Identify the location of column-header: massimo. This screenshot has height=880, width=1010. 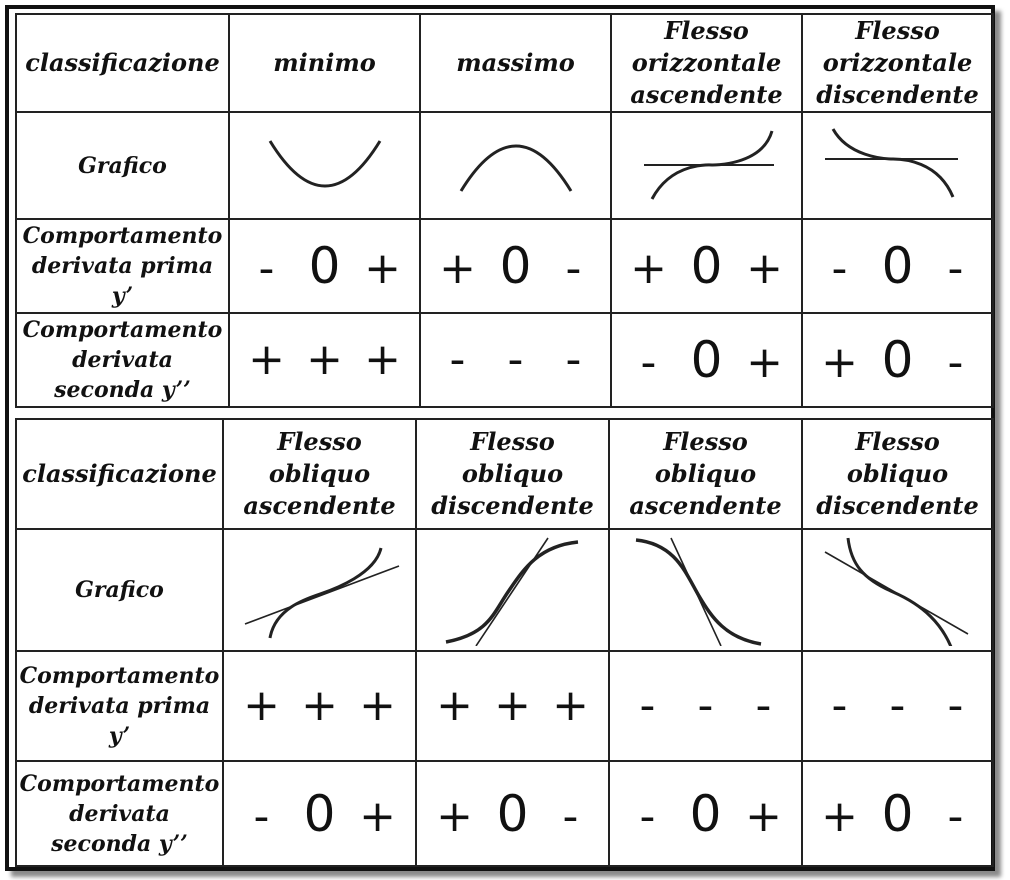
(515, 63).